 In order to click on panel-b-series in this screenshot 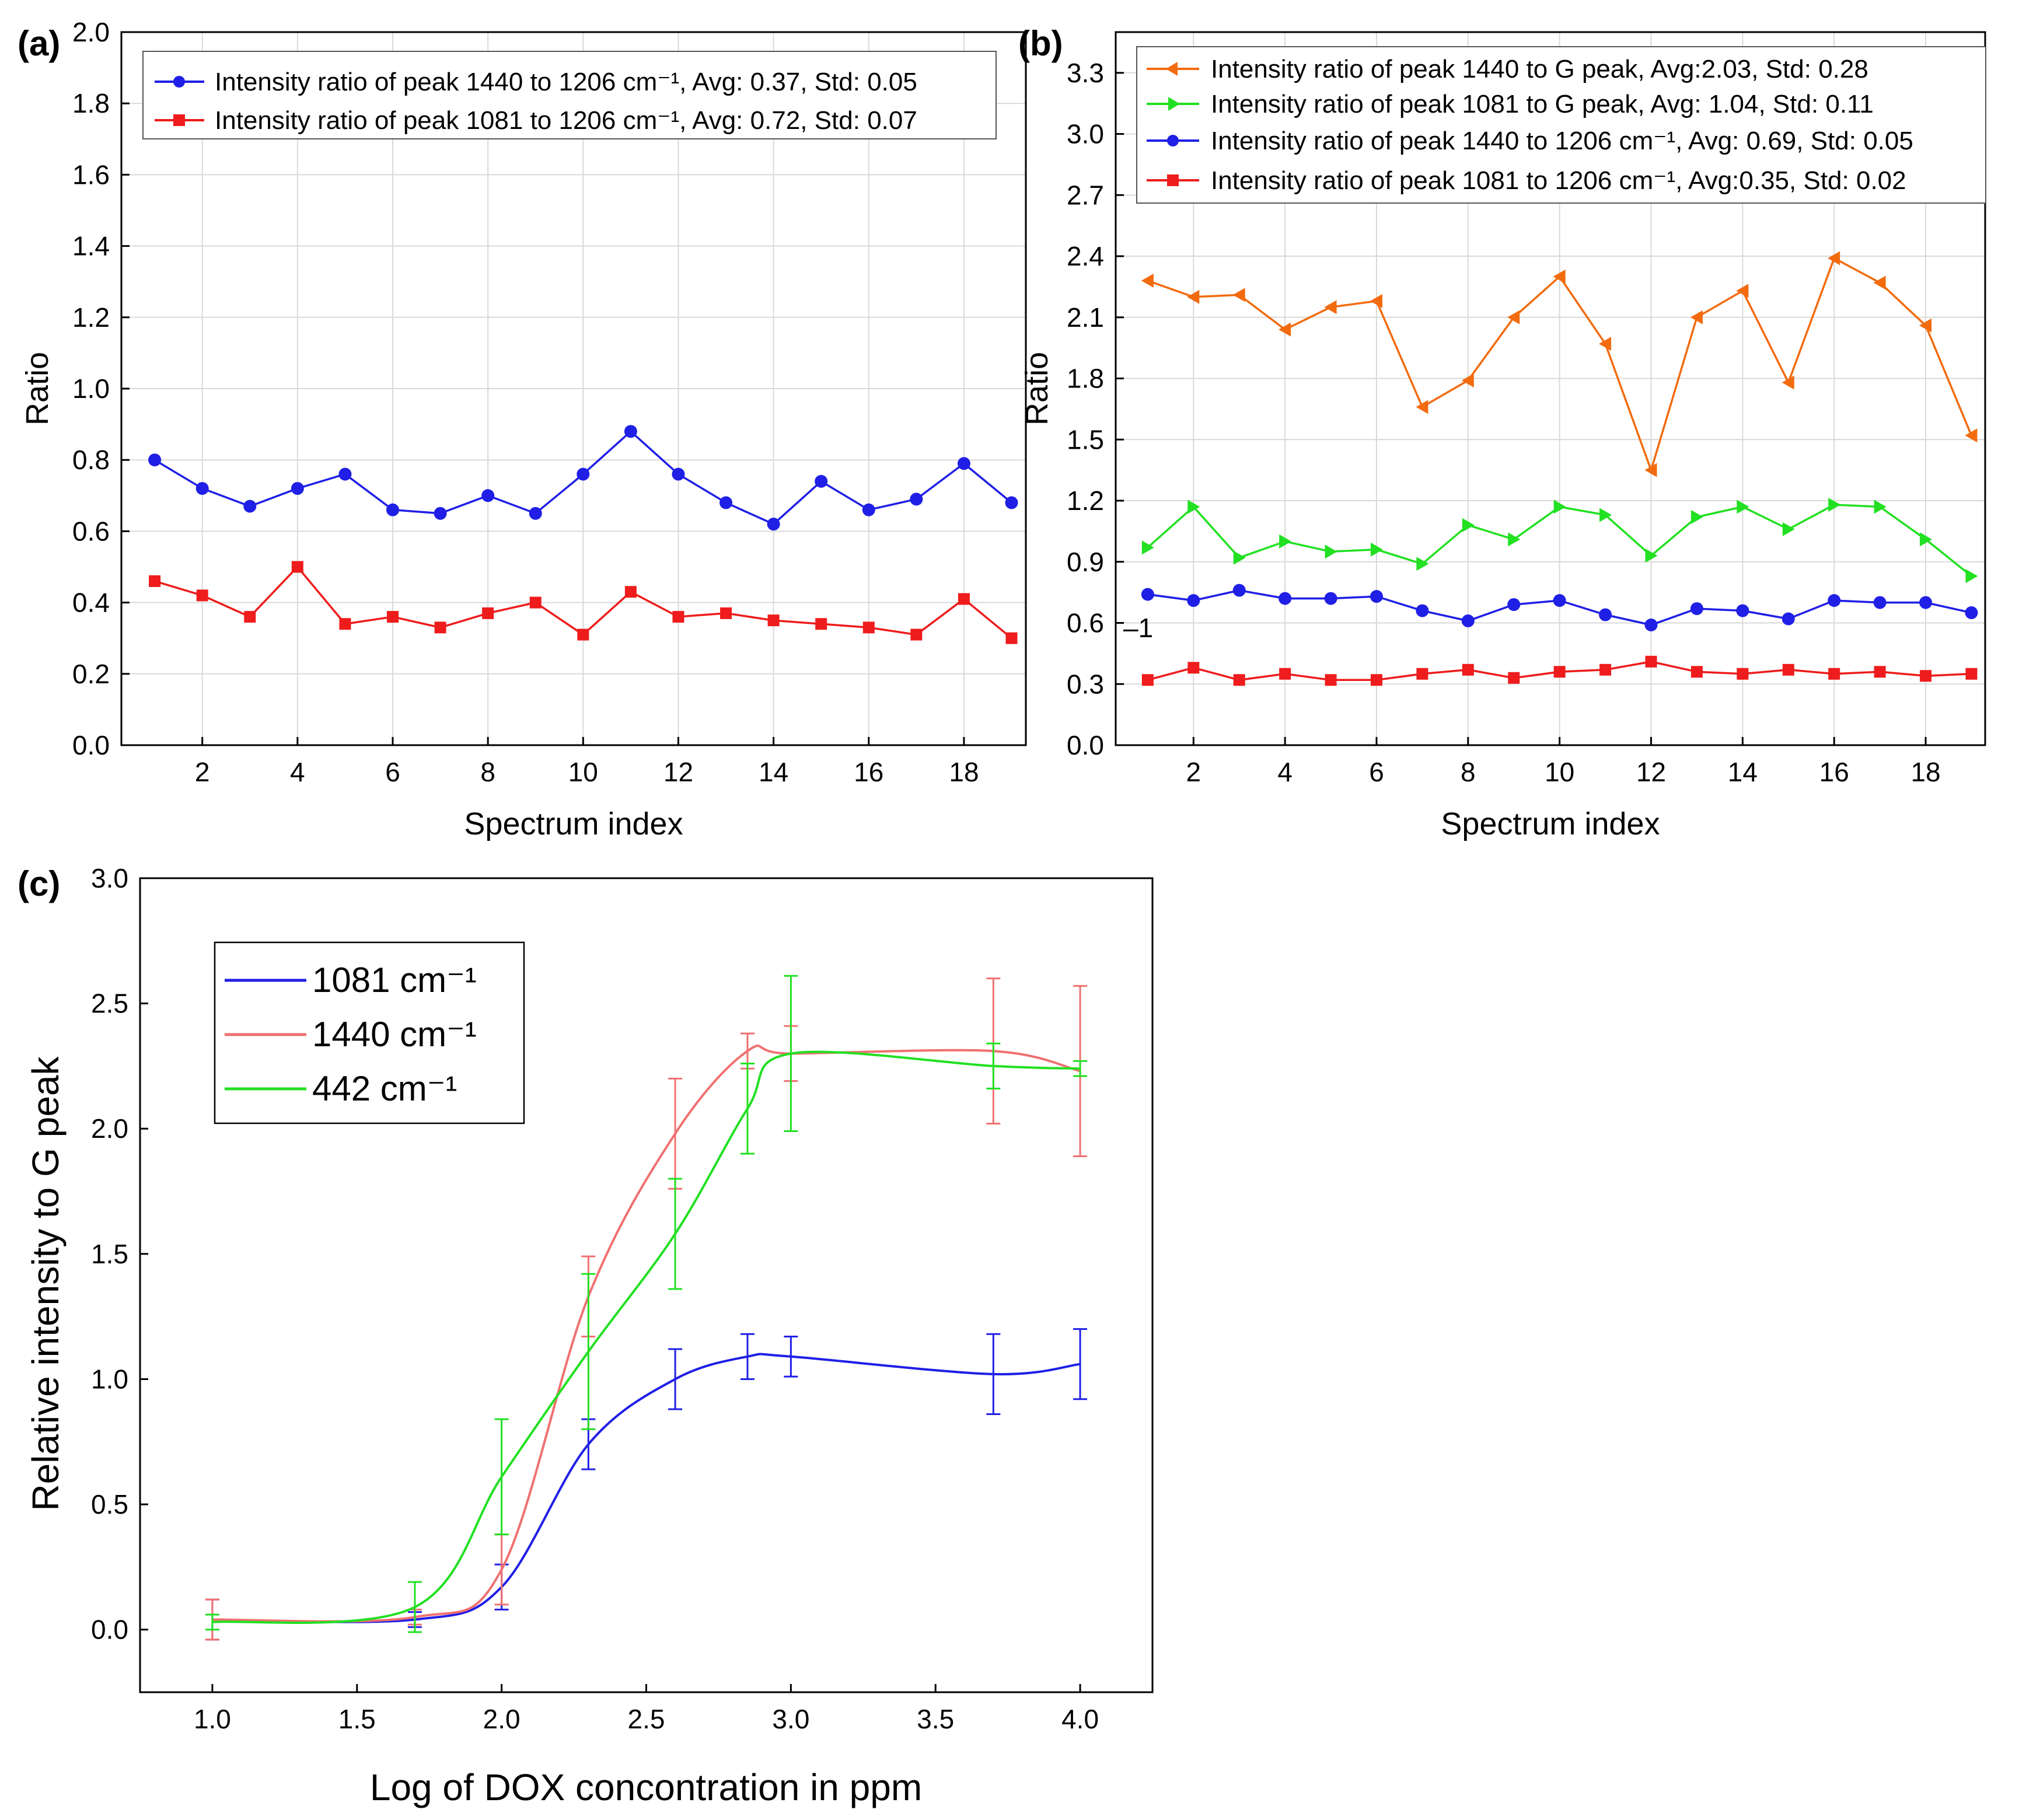, I will do `click(1559, 468)`.